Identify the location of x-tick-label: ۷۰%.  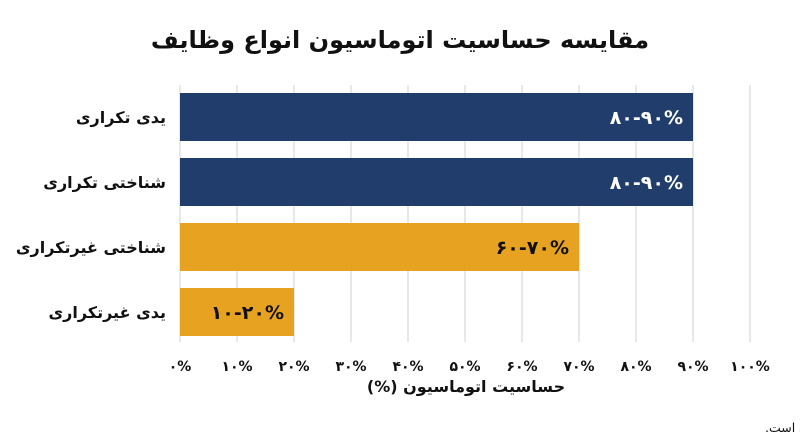
(578, 367).